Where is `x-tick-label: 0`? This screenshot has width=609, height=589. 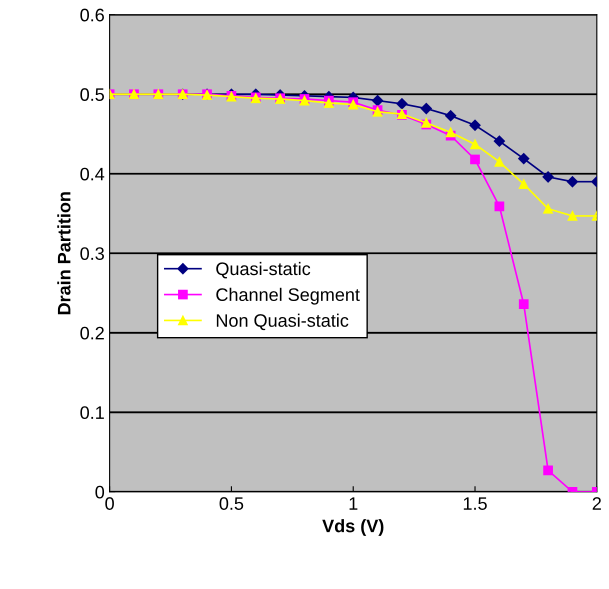
x-tick-label: 0 is located at coordinates (109, 503).